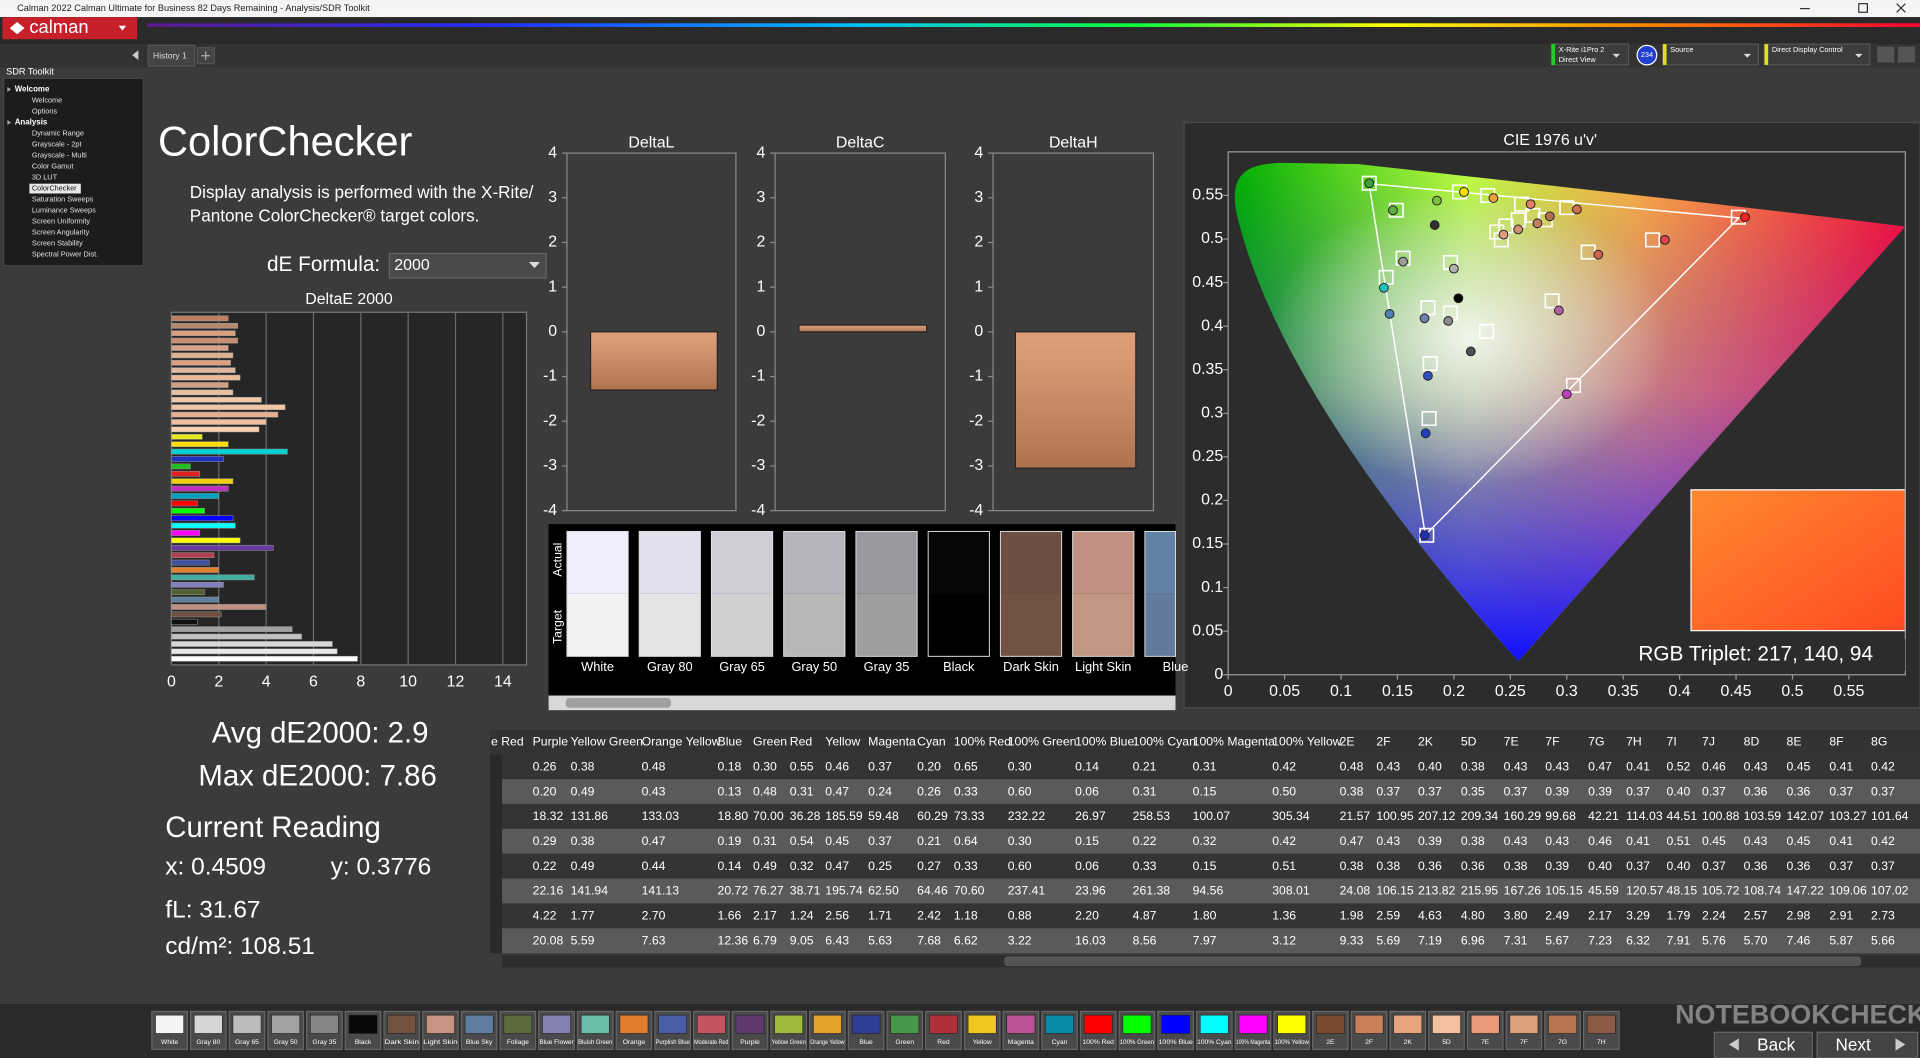 The width and height of the screenshot is (1920, 1058). Describe the element at coordinates (57, 243) in the screenshot. I see `tree-item: Screen Stability` at that location.